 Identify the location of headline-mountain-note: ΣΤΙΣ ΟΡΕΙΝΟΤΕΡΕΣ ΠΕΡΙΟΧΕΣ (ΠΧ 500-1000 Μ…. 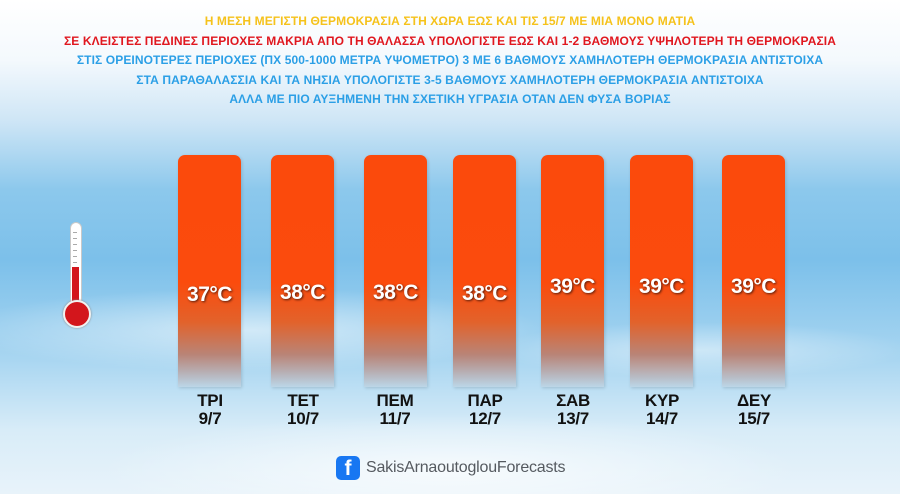
(450, 60).